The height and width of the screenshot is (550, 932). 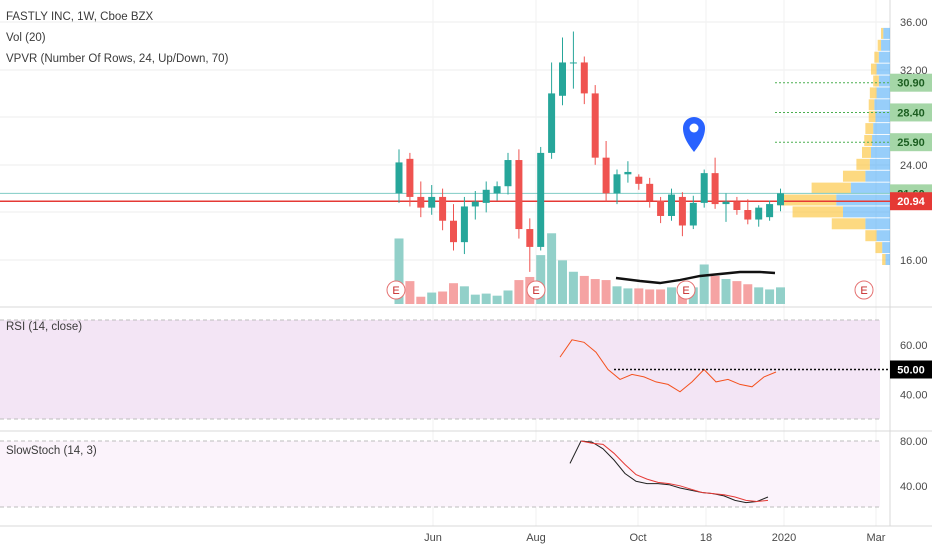 What do you see at coordinates (433, 538) in the screenshot?
I see `time-axis-tick: Jun` at bounding box center [433, 538].